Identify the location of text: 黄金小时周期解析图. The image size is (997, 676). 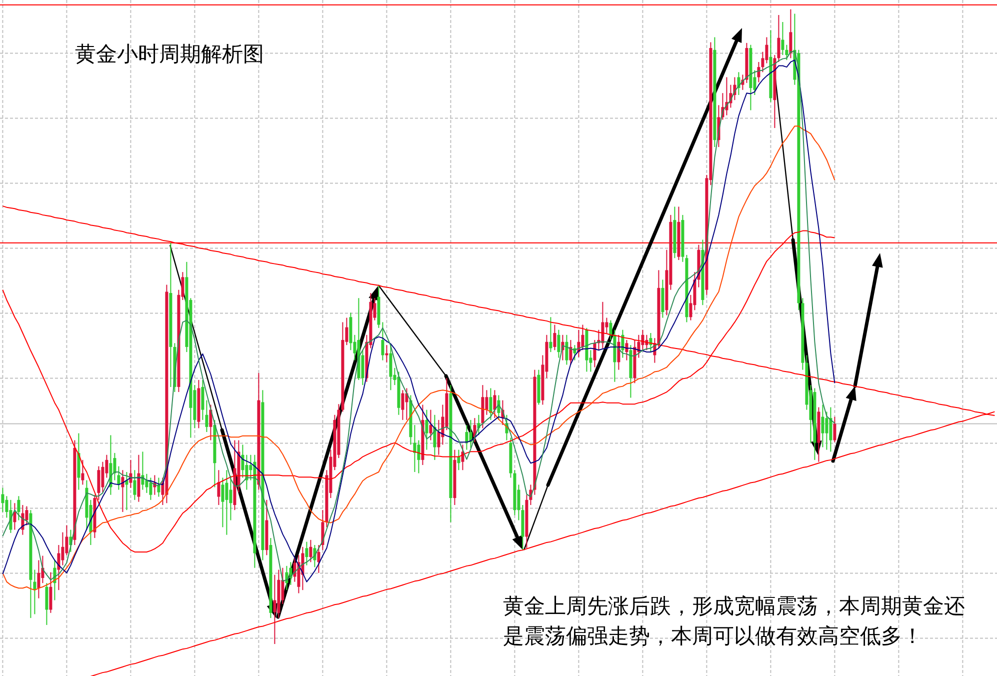
(169, 54).